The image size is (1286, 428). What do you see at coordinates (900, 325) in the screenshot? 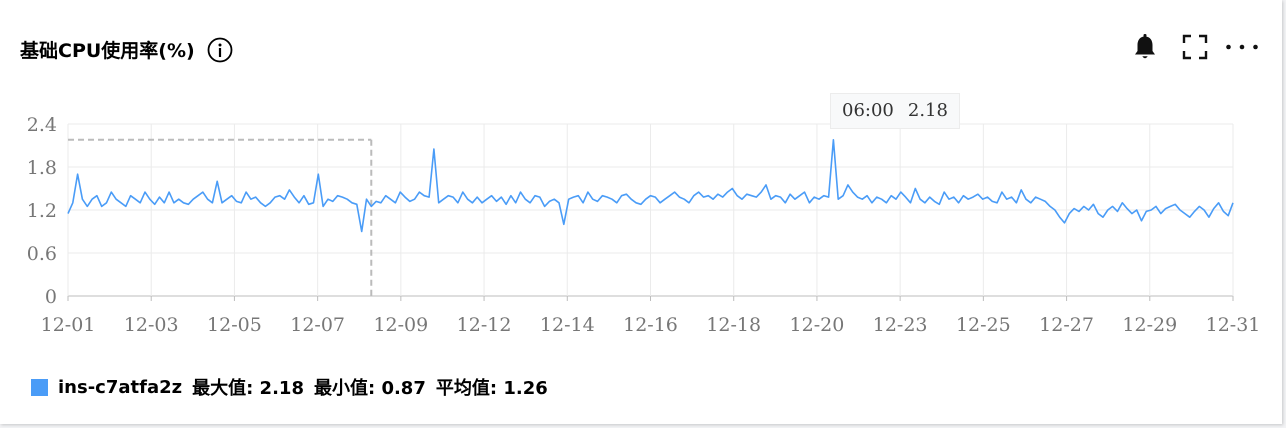
I see `x-tick-label: 12-23` at bounding box center [900, 325].